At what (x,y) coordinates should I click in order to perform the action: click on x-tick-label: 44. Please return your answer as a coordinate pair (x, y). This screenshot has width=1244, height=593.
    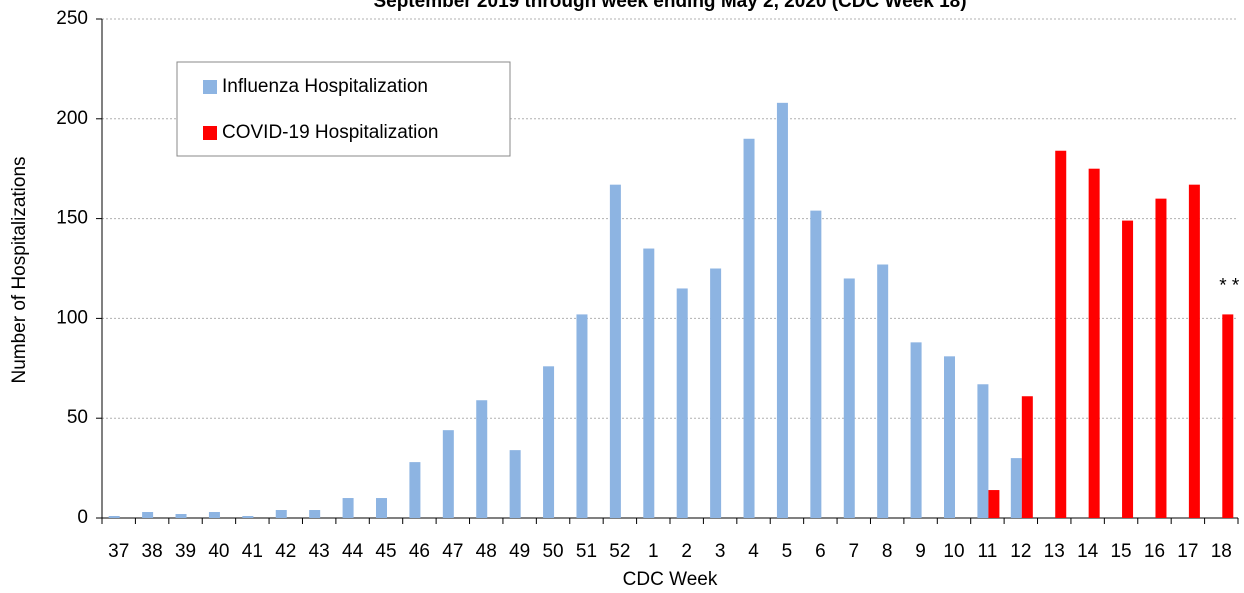
    Looking at the image, I should click on (353, 551).